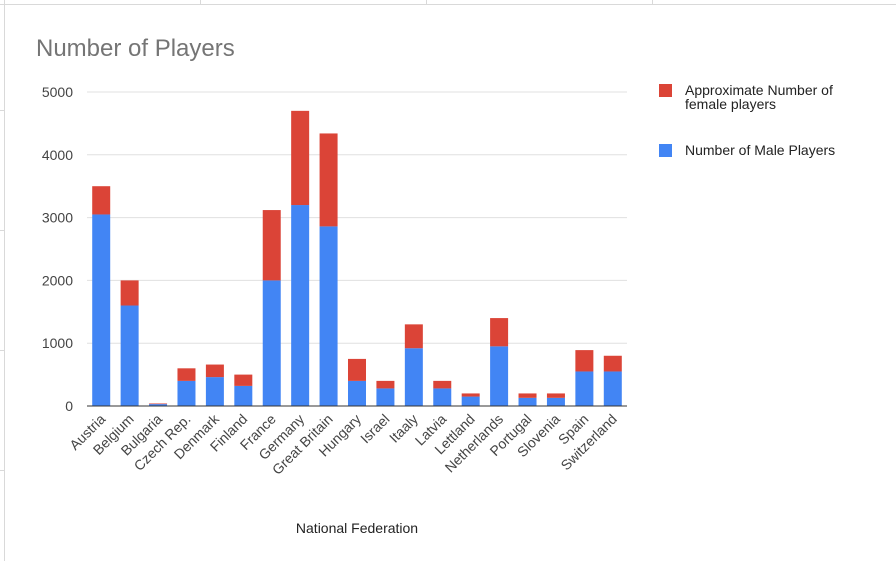  I want to click on x-tick-label: Israel, so click(375, 429).